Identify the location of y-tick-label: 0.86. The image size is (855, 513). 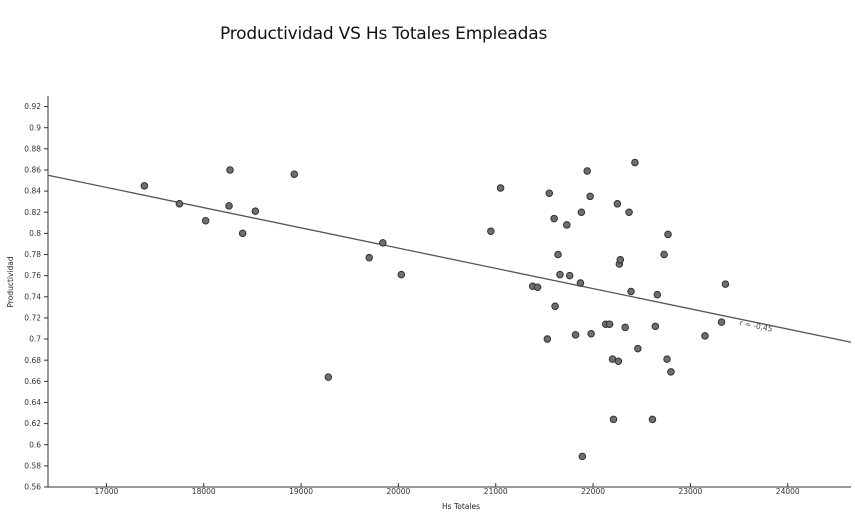
(32, 170).